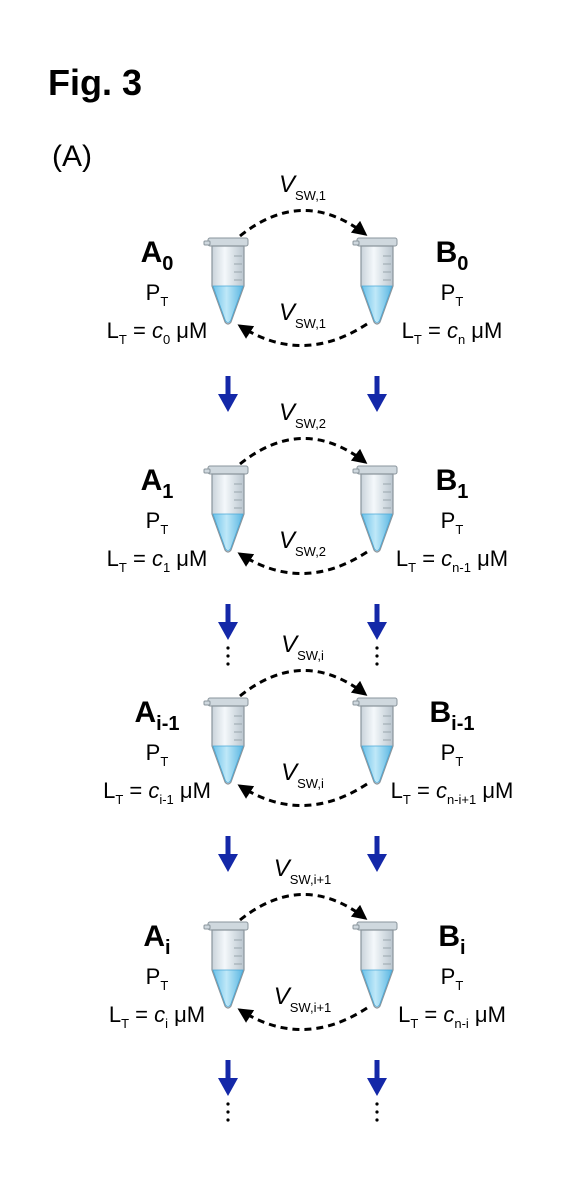 Image resolution: width=576 pixels, height=1186 pixels. Describe the element at coordinates (157, 1016) in the screenshot. I see `left-ligand-total: LT = ci μM` at that location.